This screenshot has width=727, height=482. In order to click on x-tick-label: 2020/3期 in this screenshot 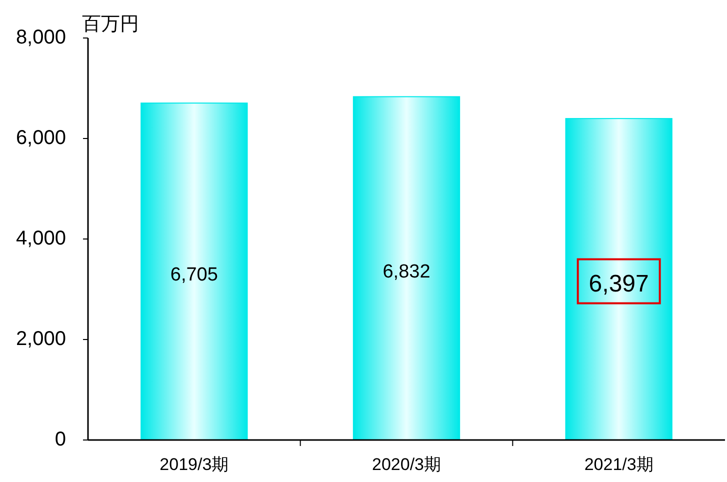, I will do `click(406, 464)`.